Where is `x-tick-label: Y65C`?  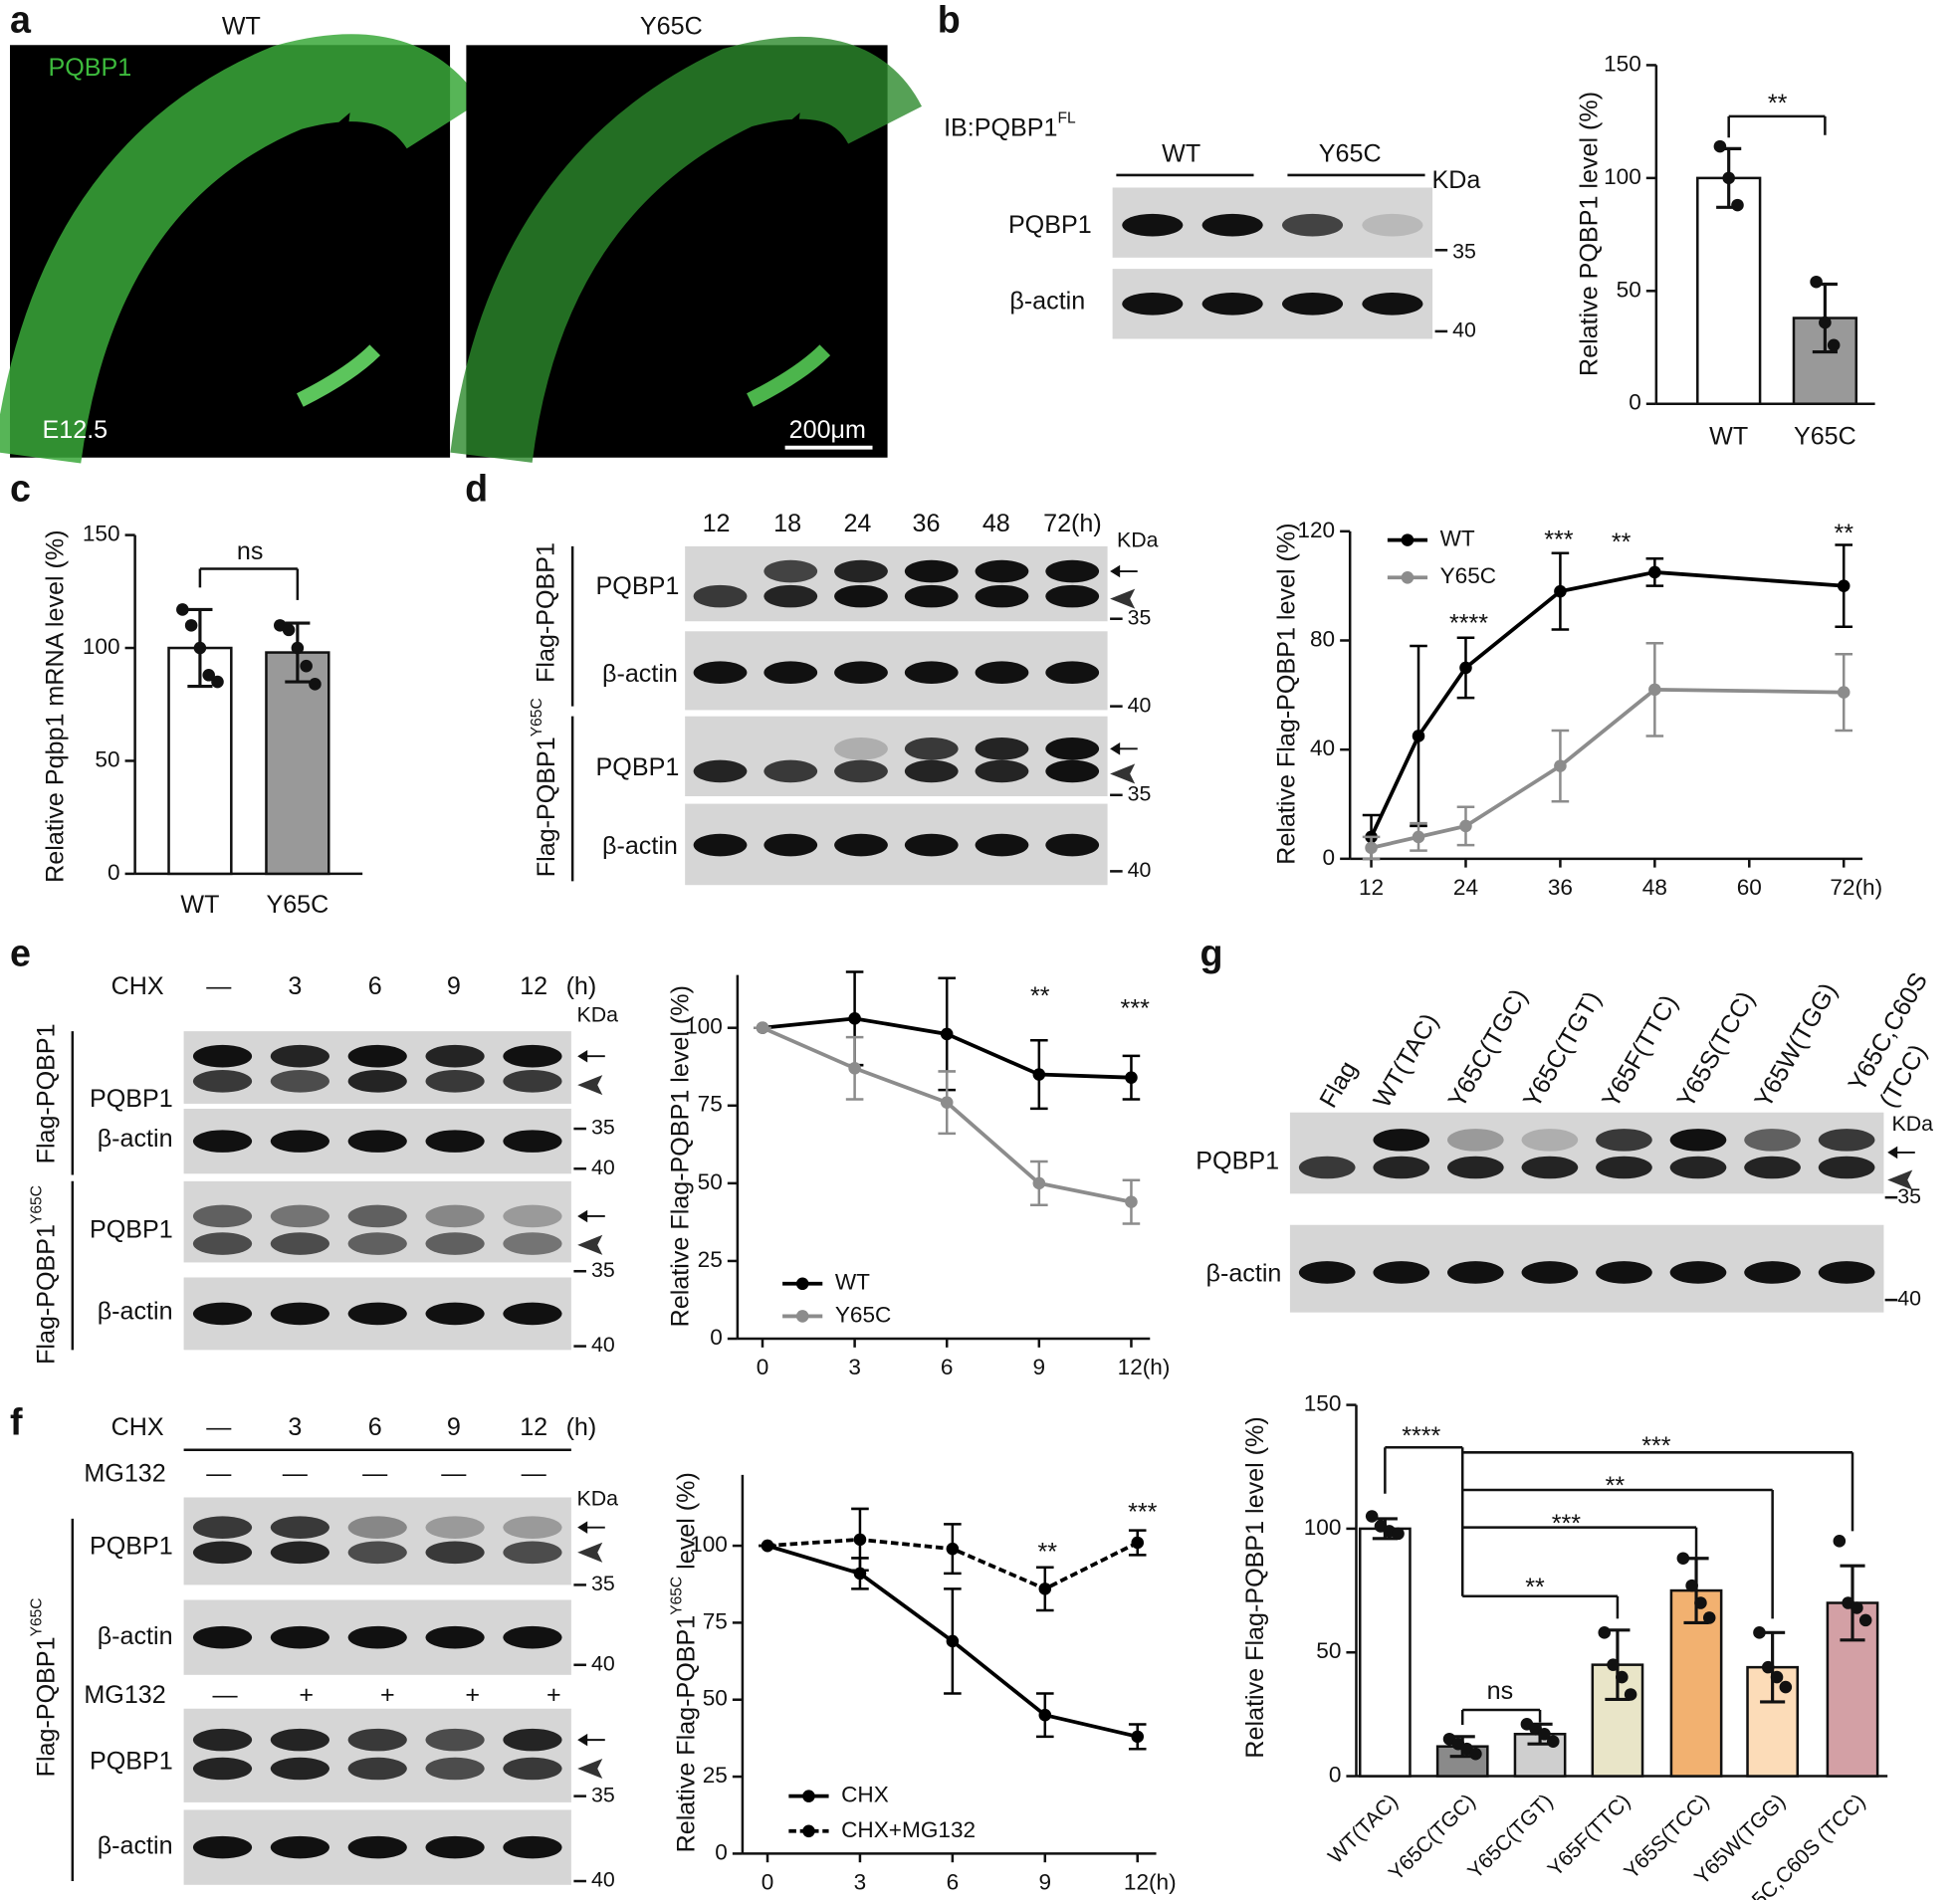
x-tick-label: Y65C is located at coordinates (297, 905).